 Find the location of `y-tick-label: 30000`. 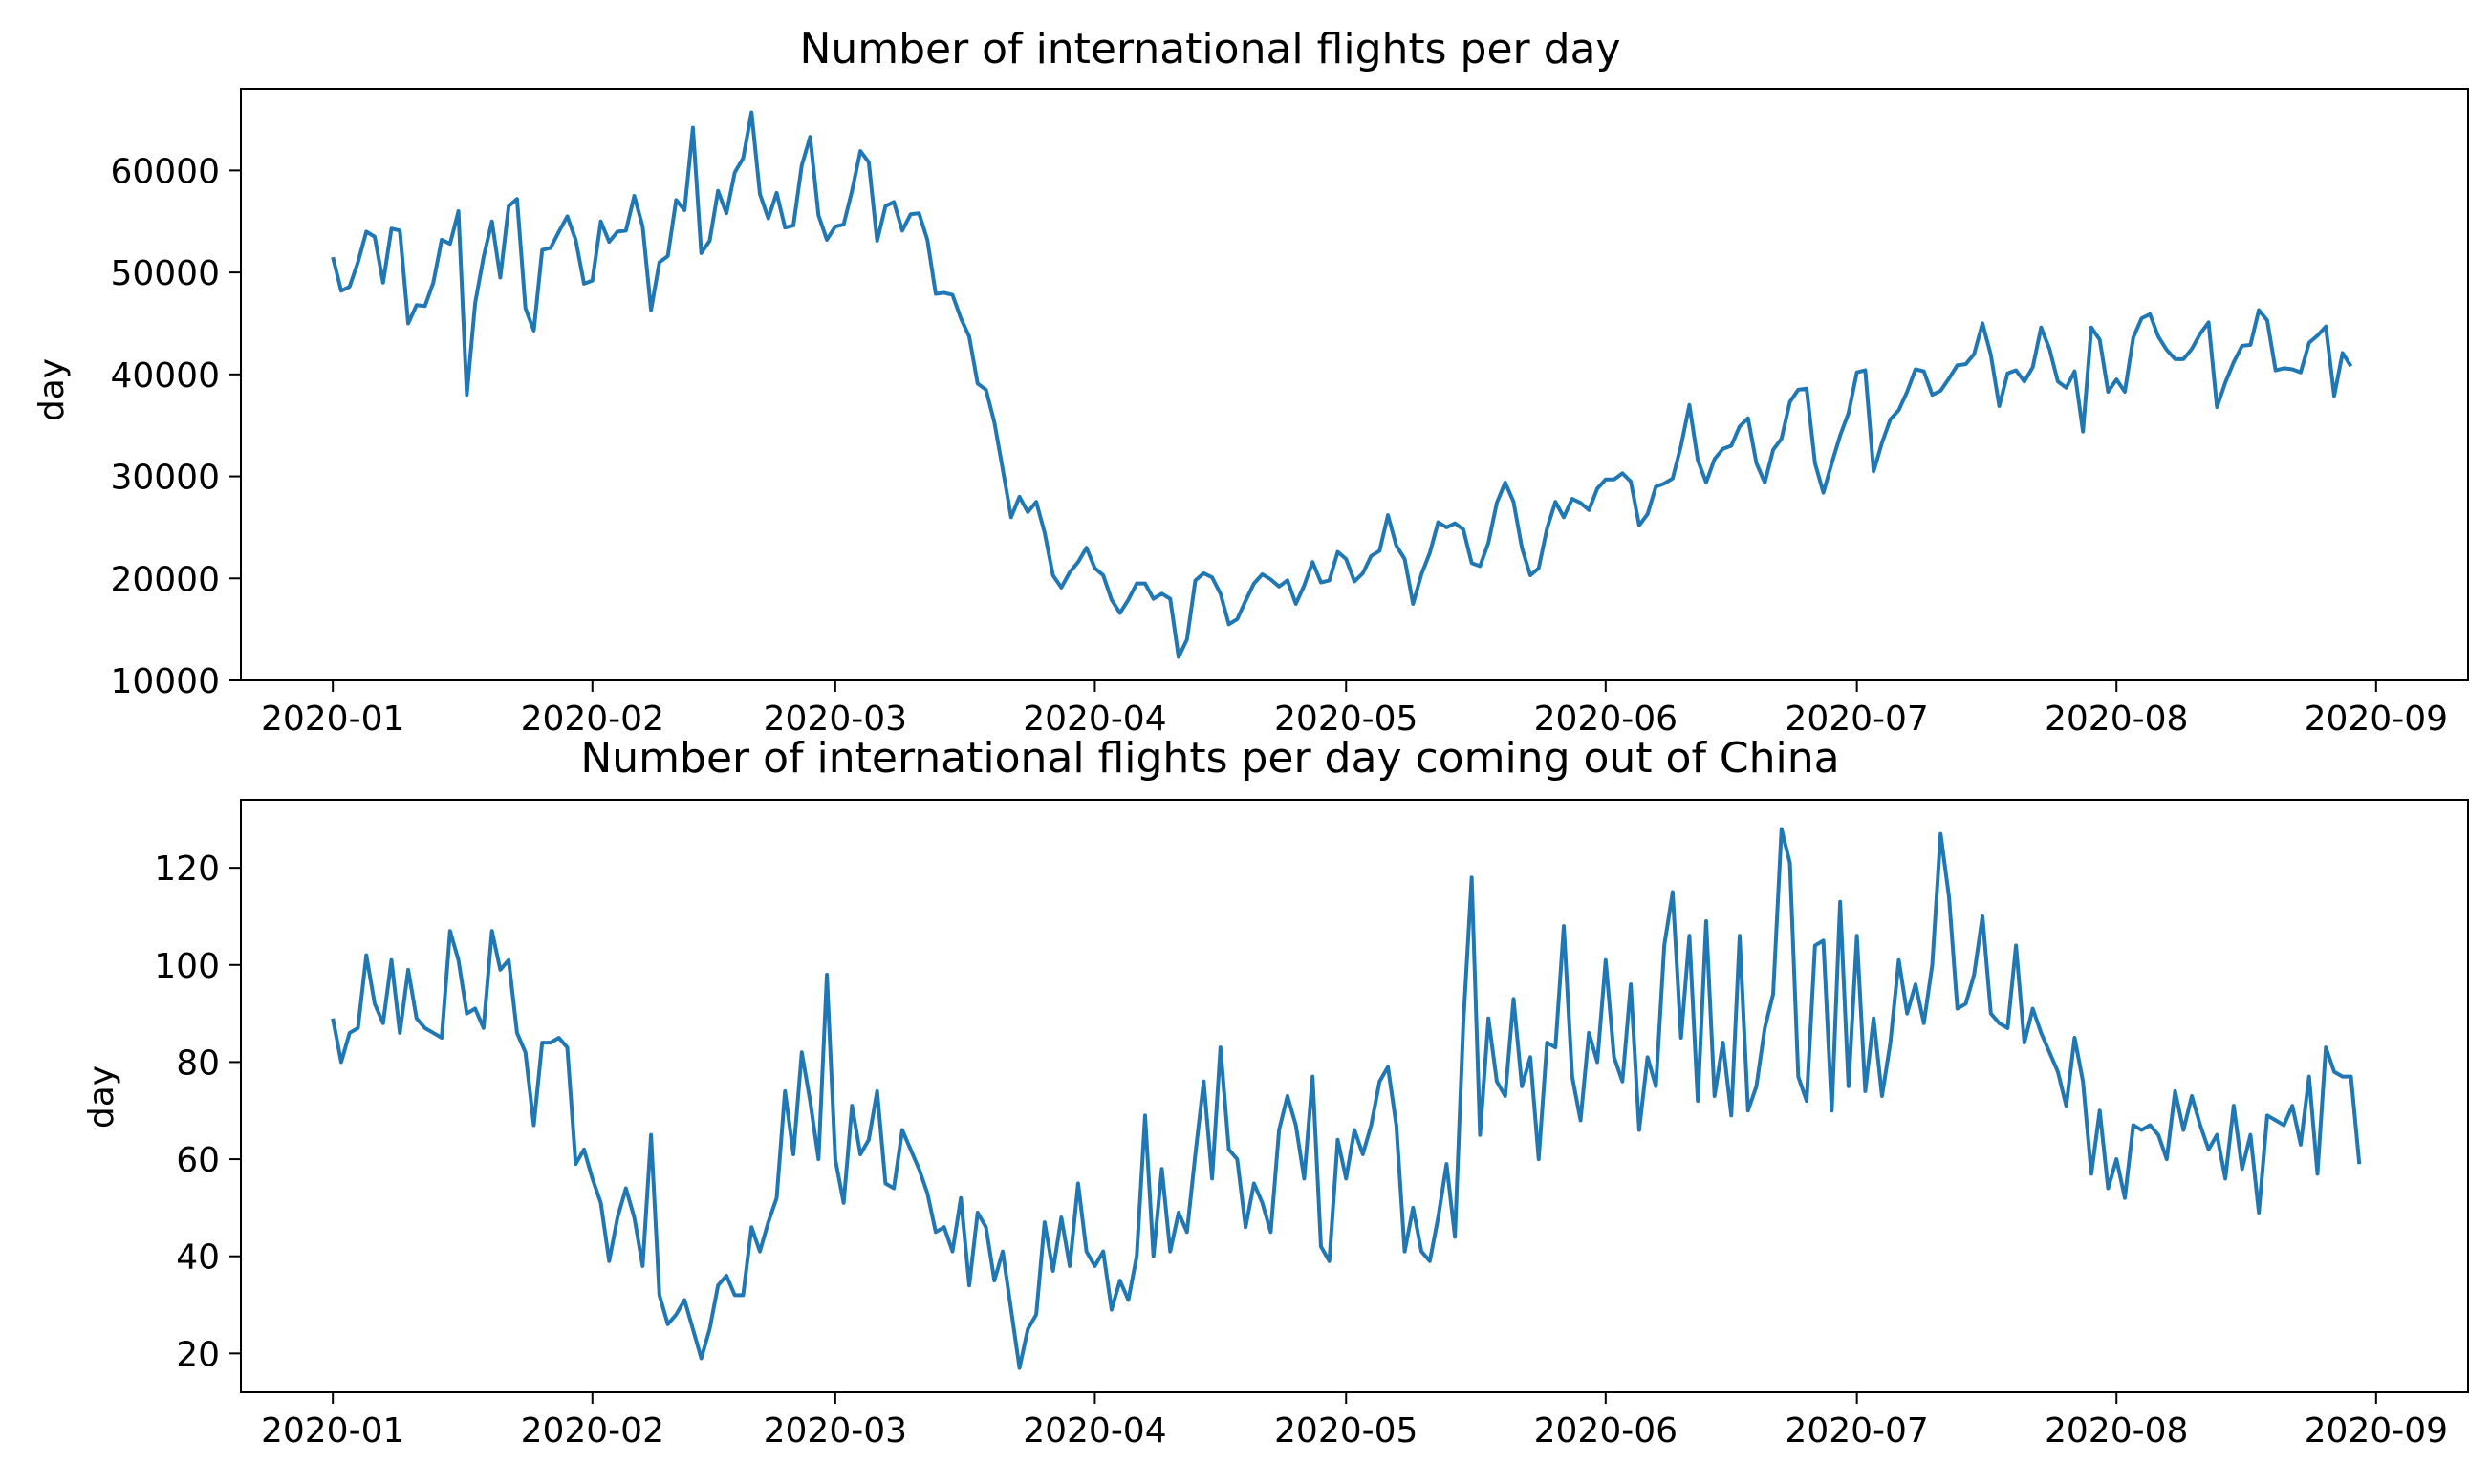

y-tick-label: 30000 is located at coordinates (165, 479).